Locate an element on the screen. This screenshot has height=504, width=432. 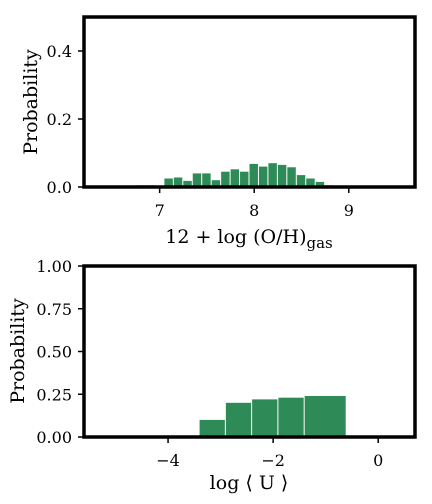
ionization-y-tick-label: 1.00 is located at coordinates (54, 266).